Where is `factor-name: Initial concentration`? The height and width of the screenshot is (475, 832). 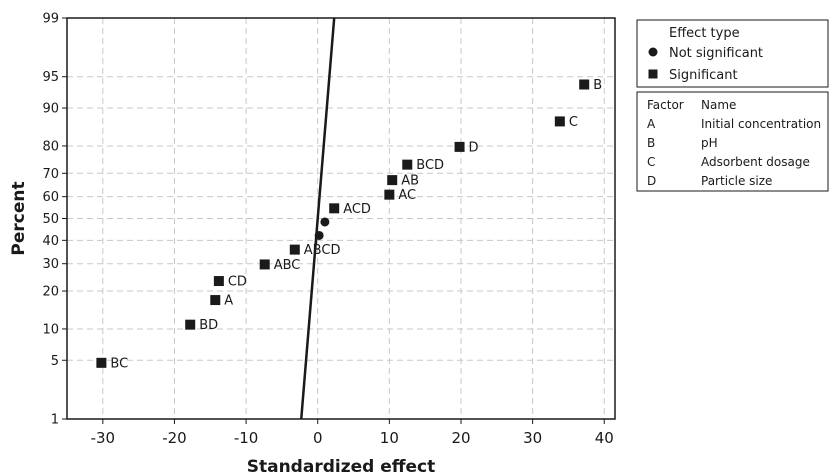 factor-name: Initial concentration is located at coordinates (761, 124).